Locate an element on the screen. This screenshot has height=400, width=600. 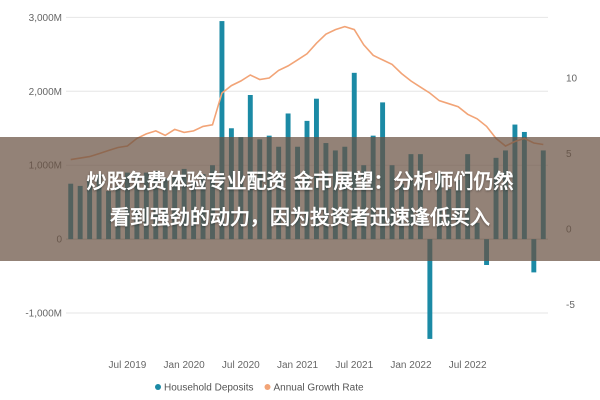
x-tick-label: Jul 2022 is located at coordinates (468, 365).